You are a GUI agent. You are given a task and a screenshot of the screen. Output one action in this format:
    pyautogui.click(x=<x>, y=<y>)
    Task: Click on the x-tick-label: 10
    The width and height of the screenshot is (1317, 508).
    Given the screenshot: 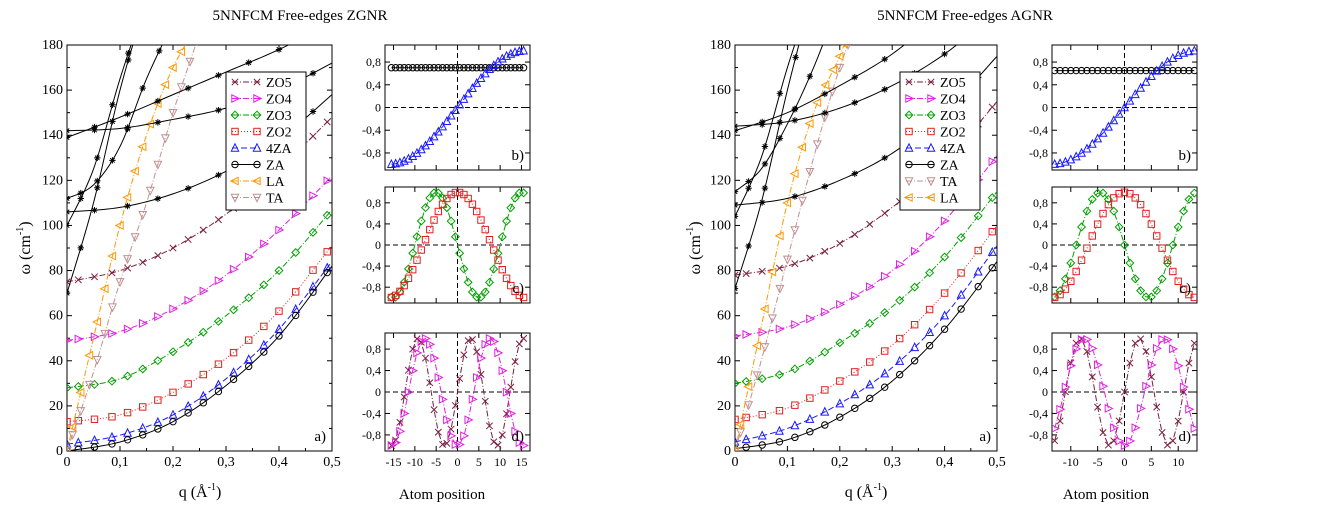 What is the action you would take?
    pyautogui.click(x=500, y=462)
    